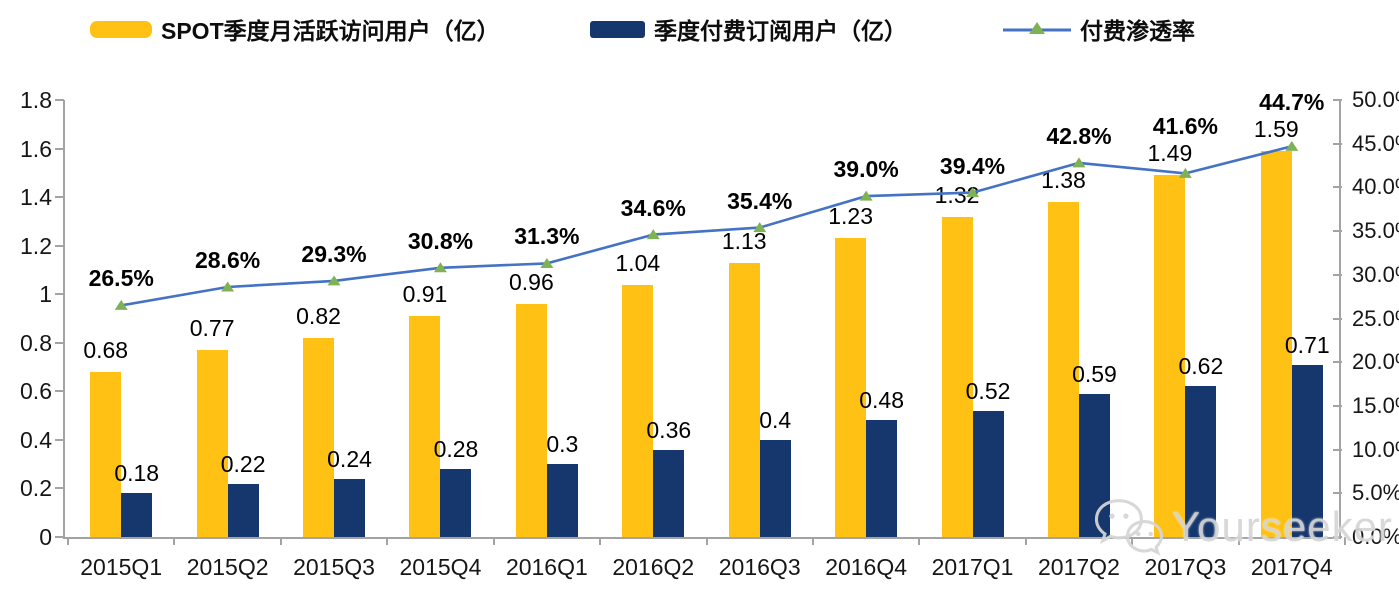 The height and width of the screenshot is (596, 1399). I want to click on mau-bar-label: 0.68, so click(106, 349).